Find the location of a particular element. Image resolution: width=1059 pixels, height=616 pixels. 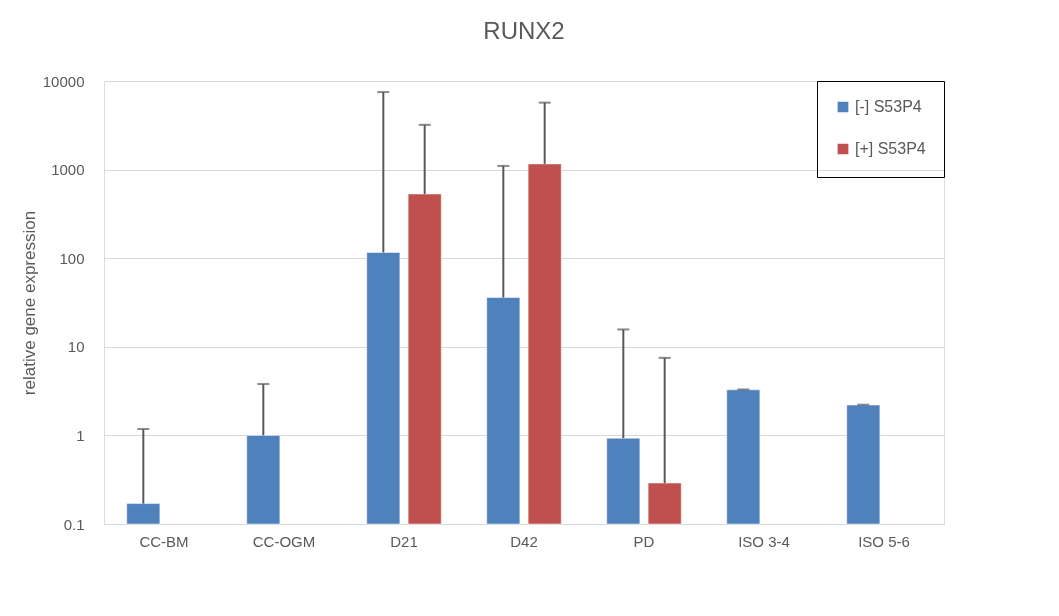

legend-label: [-] S53P4 is located at coordinates (888, 106).